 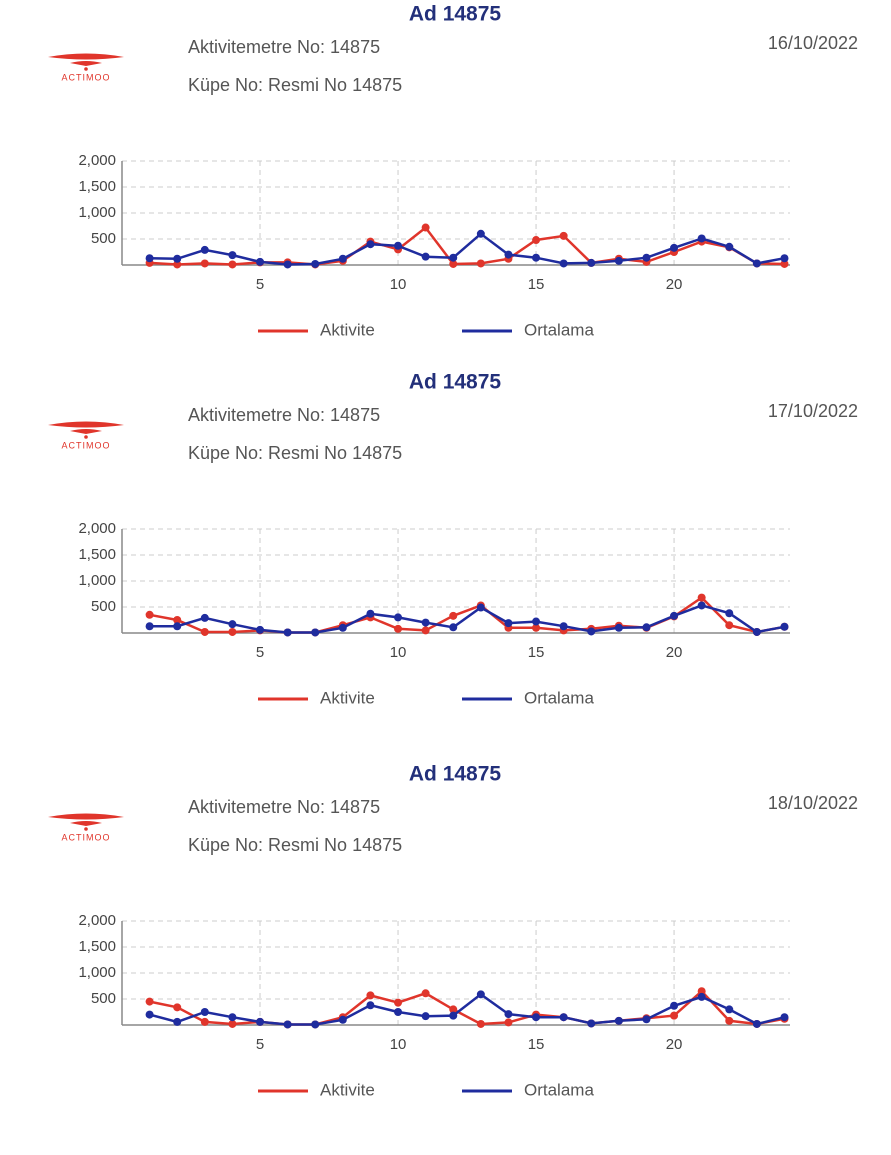 What do you see at coordinates (86, 77) in the screenshot?
I see `logo-text: ACTIMOO` at bounding box center [86, 77].